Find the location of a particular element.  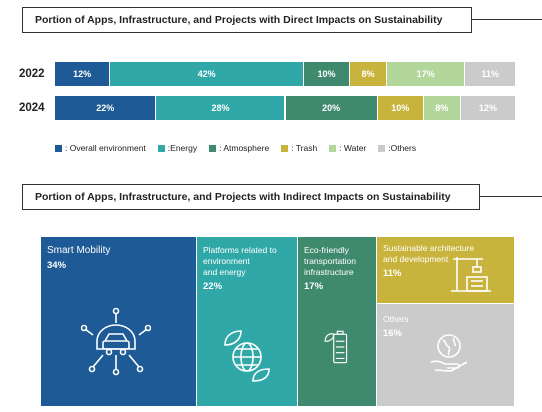

bar-segment-2024-4: 8% is located at coordinates (442, 108).